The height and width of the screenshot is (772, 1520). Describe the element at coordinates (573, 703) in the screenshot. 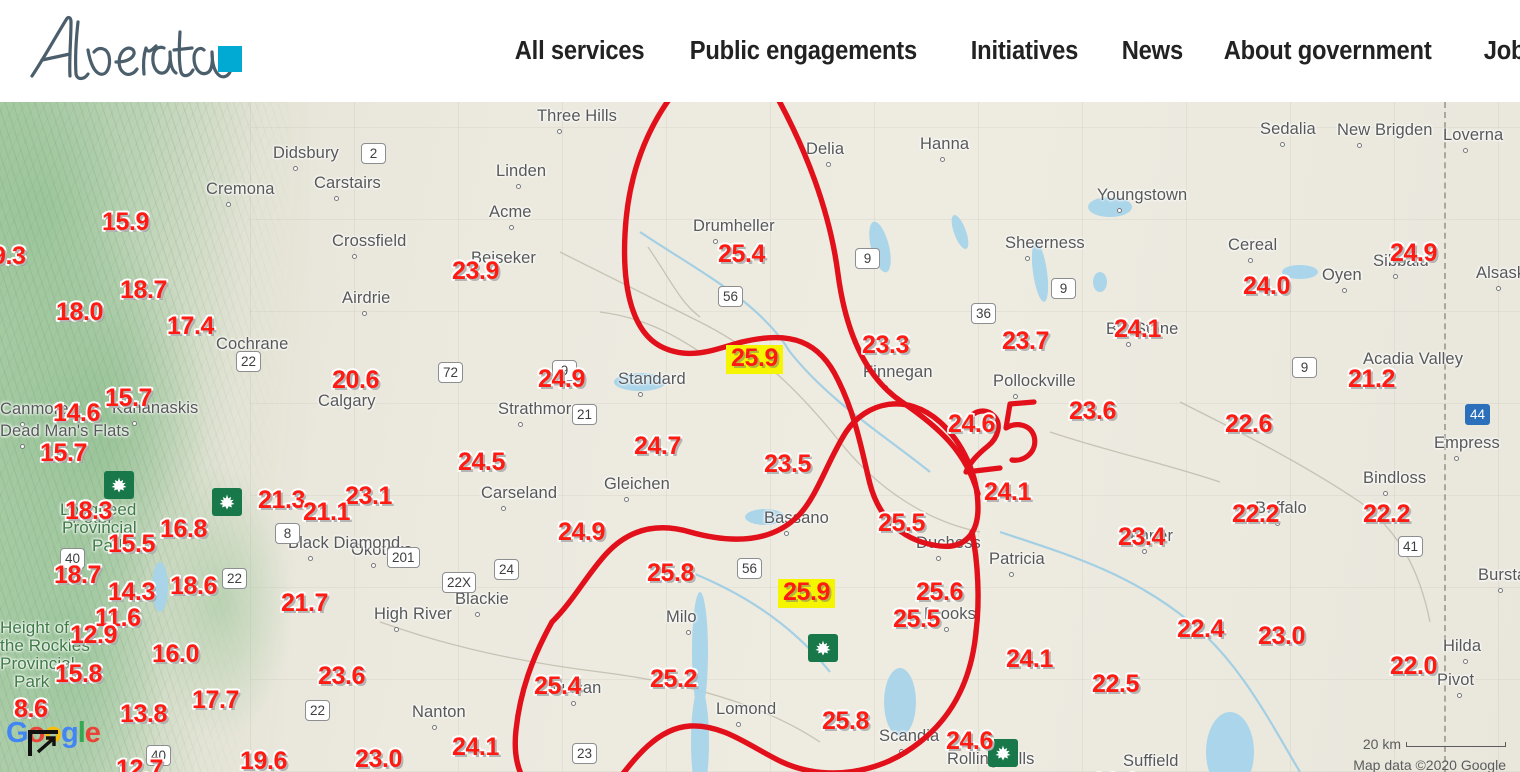

I see `place-dot-vulcan` at that location.